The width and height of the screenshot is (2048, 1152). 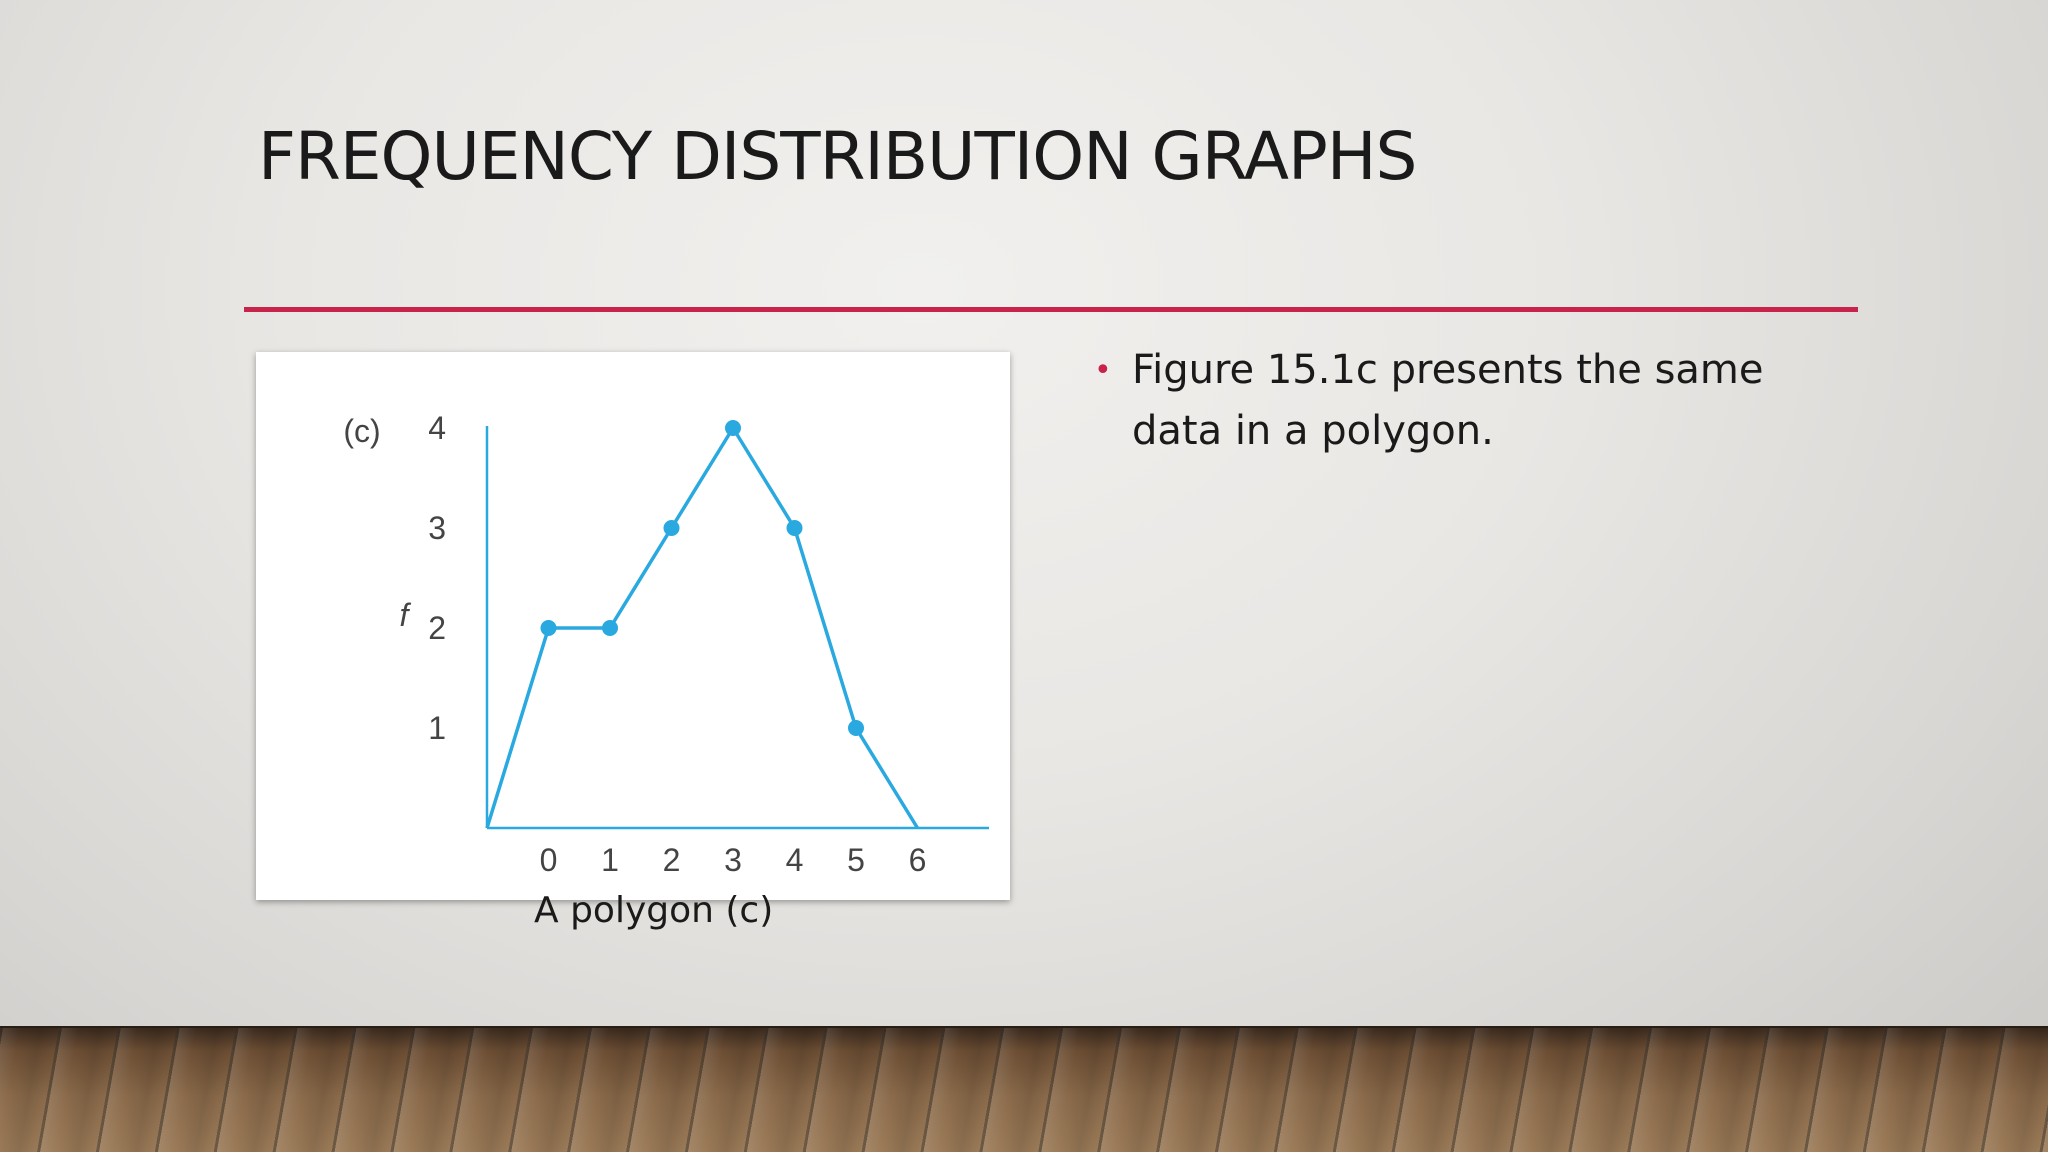 I want to click on y-tick-label: 2, so click(x=437, y=628).